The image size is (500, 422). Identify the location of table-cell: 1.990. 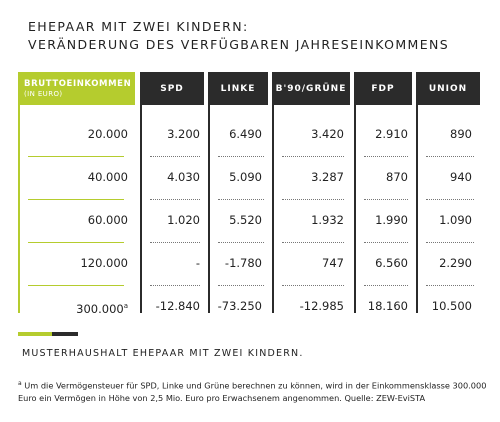
(391, 220).